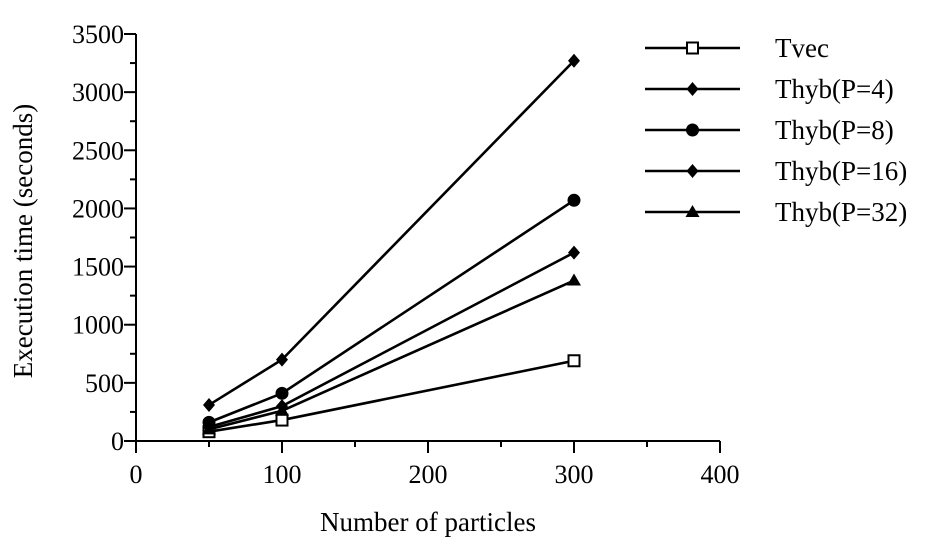 This screenshot has width=935, height=543. I want to click on legend-label: Thyb(P=4), so click(834, 89).